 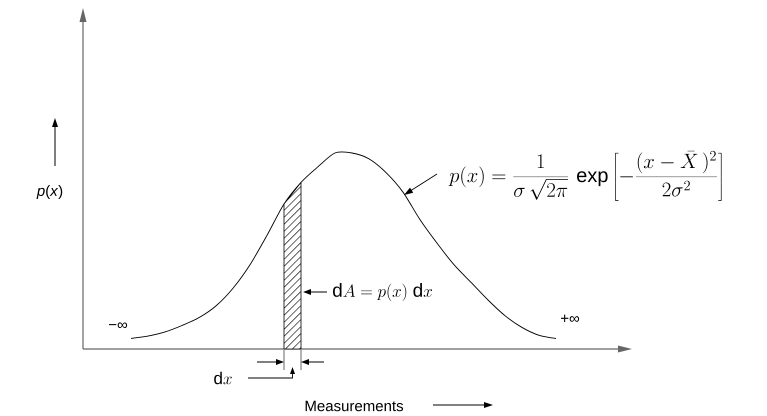 I want to click on x-axis-title: Measurements, so click(x=355, y=406).